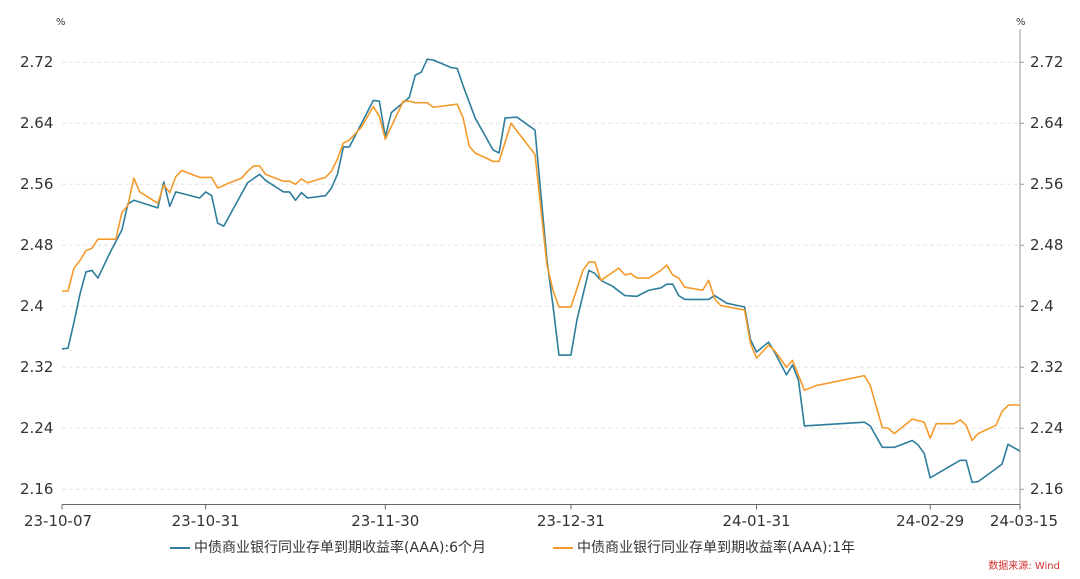  Describe the element at coordinates (1046, 367) in the screenshot. I see `y2-tick-label: 2.32` at that location.